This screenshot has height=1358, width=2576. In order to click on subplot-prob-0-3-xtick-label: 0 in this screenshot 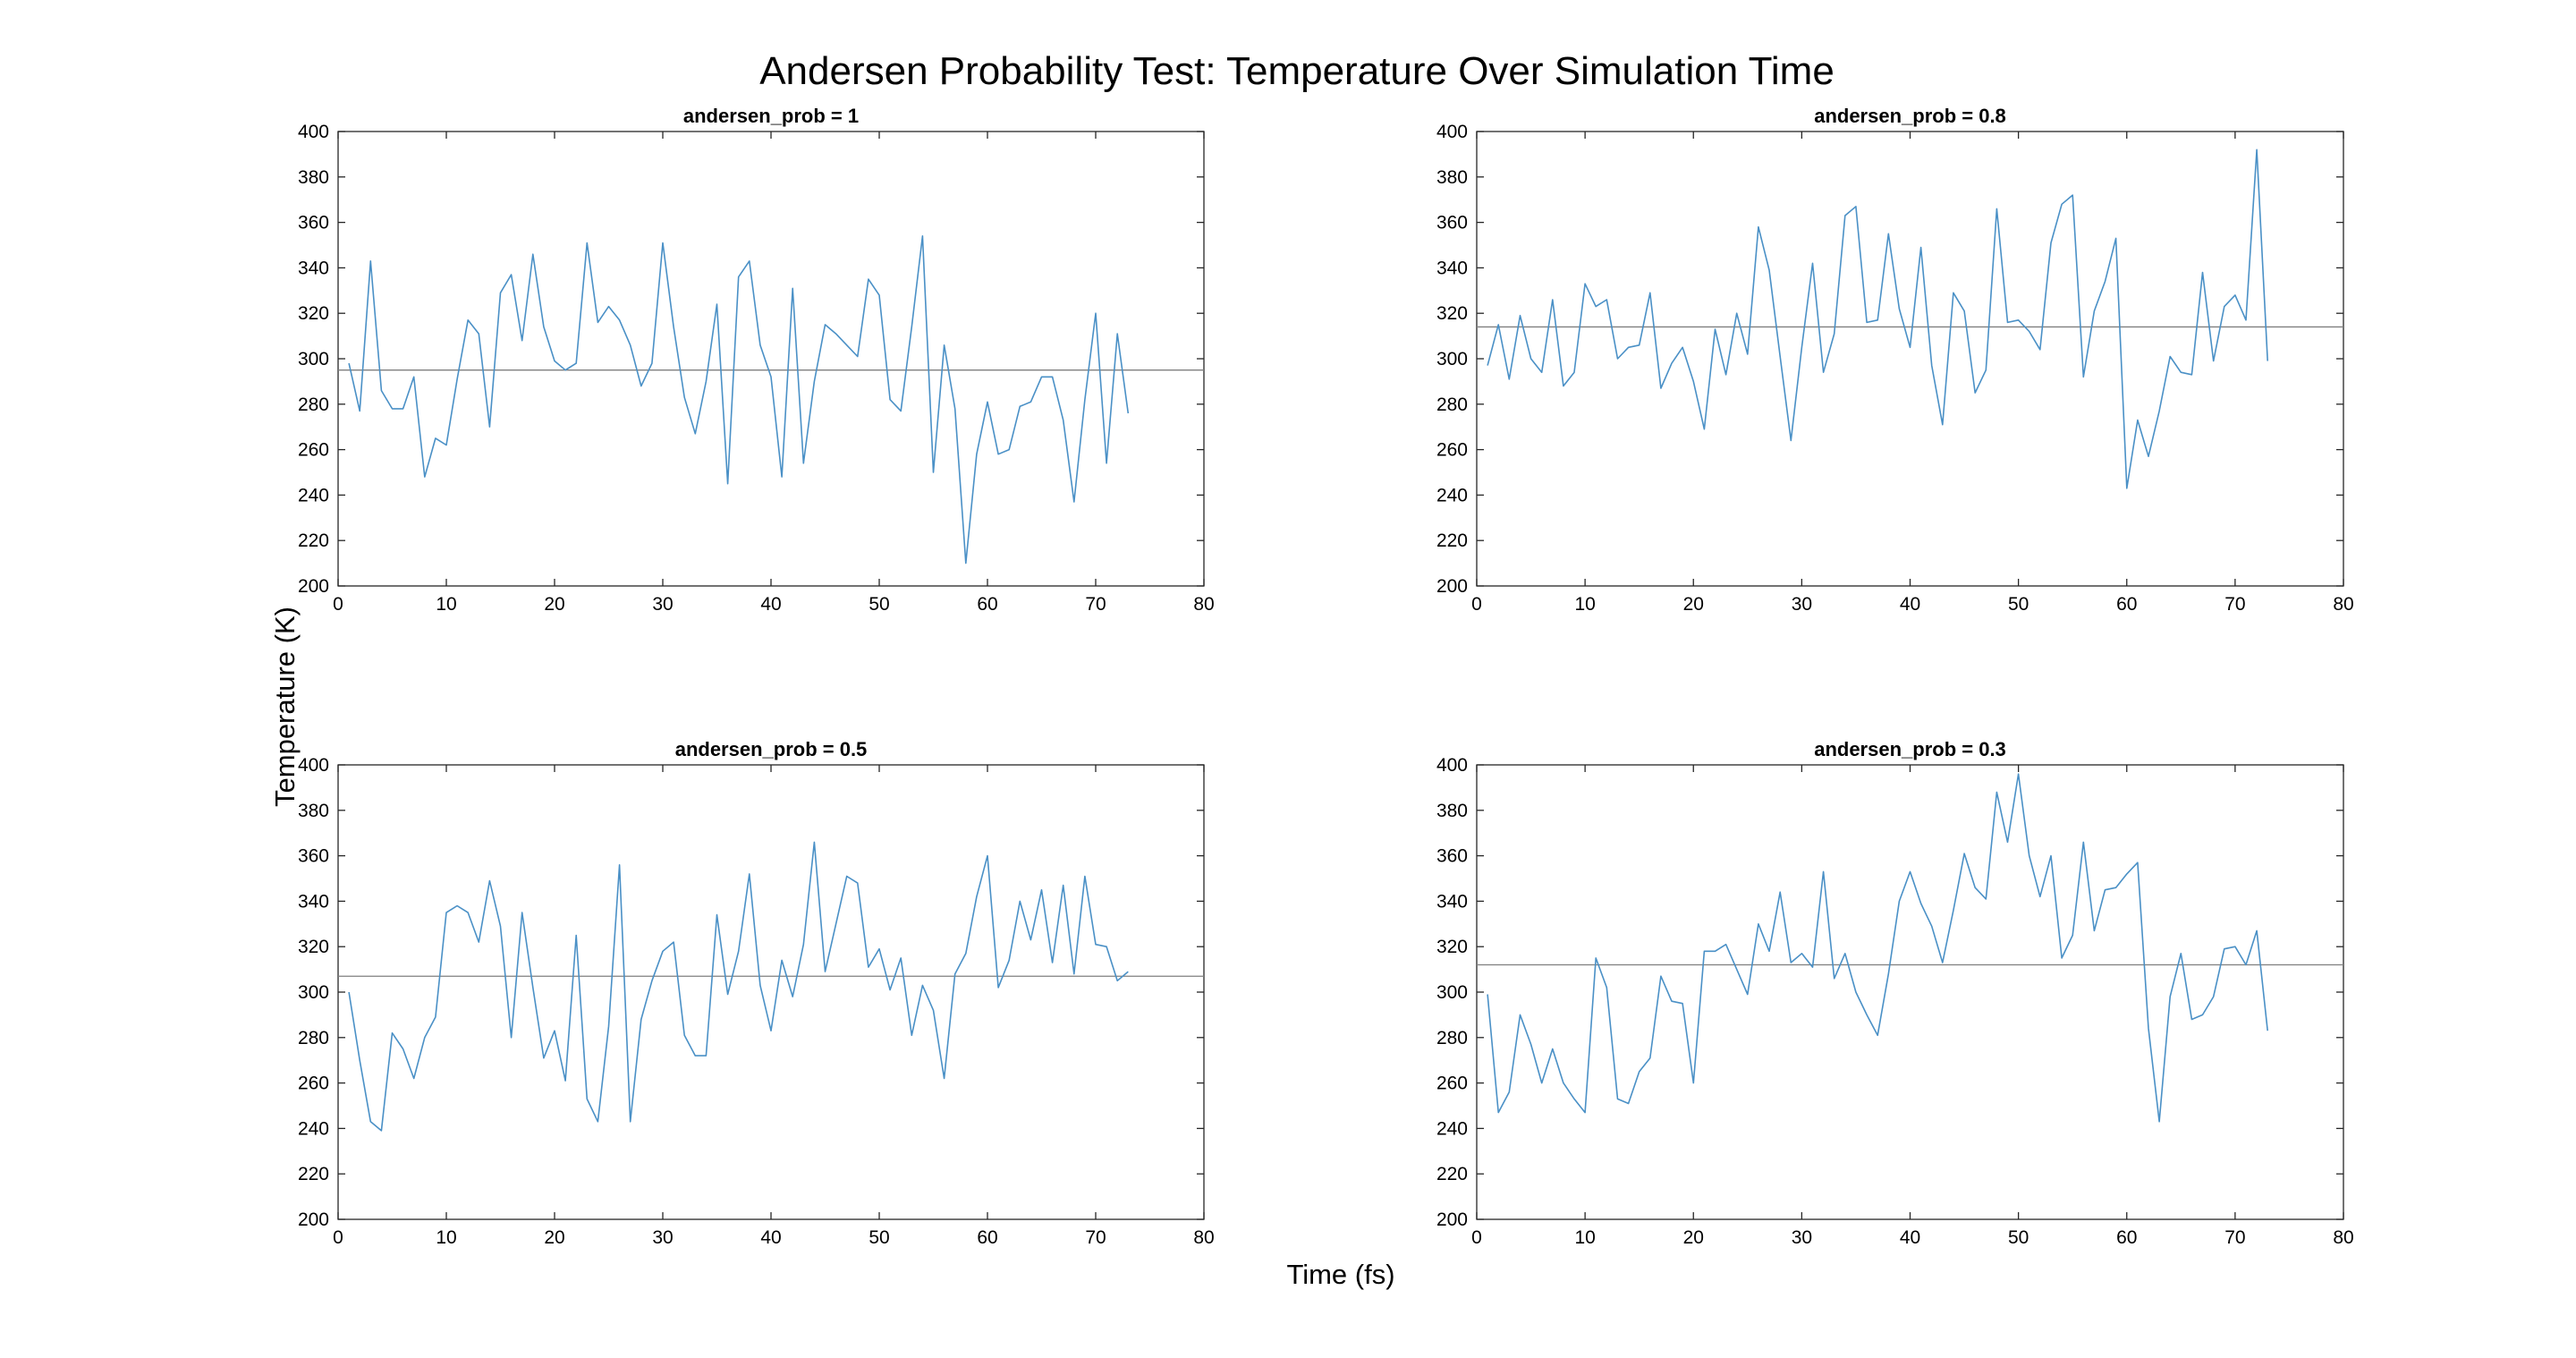, I will do `click(1476, 1237)`.